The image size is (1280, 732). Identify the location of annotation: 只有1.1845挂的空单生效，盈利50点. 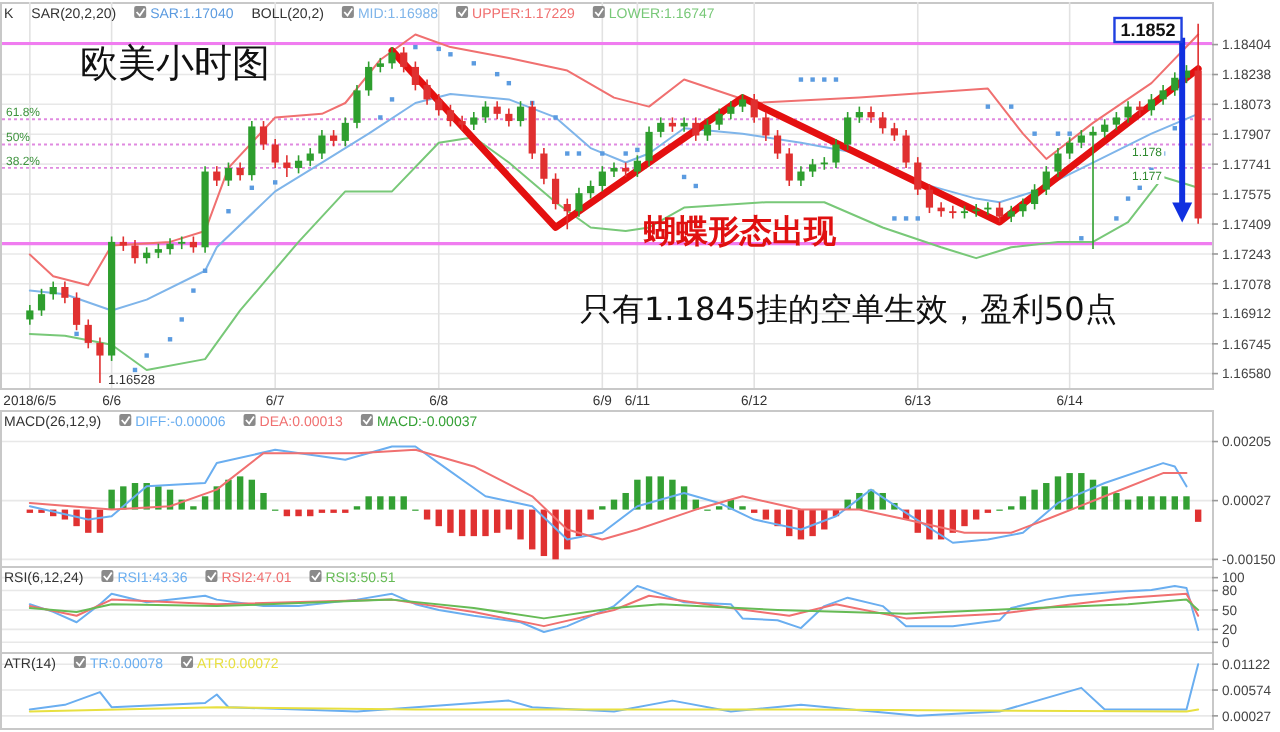
(848, 309).